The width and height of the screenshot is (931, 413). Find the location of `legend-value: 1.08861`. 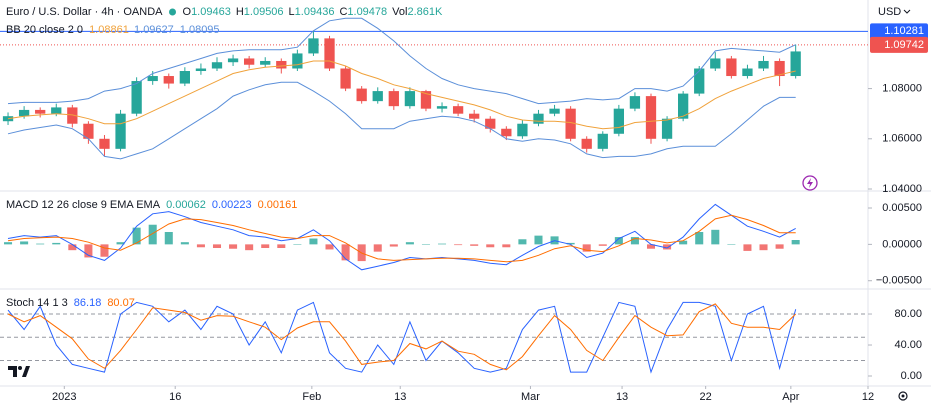

legend-value: 1.08861 is located at coordinates (109, 30).